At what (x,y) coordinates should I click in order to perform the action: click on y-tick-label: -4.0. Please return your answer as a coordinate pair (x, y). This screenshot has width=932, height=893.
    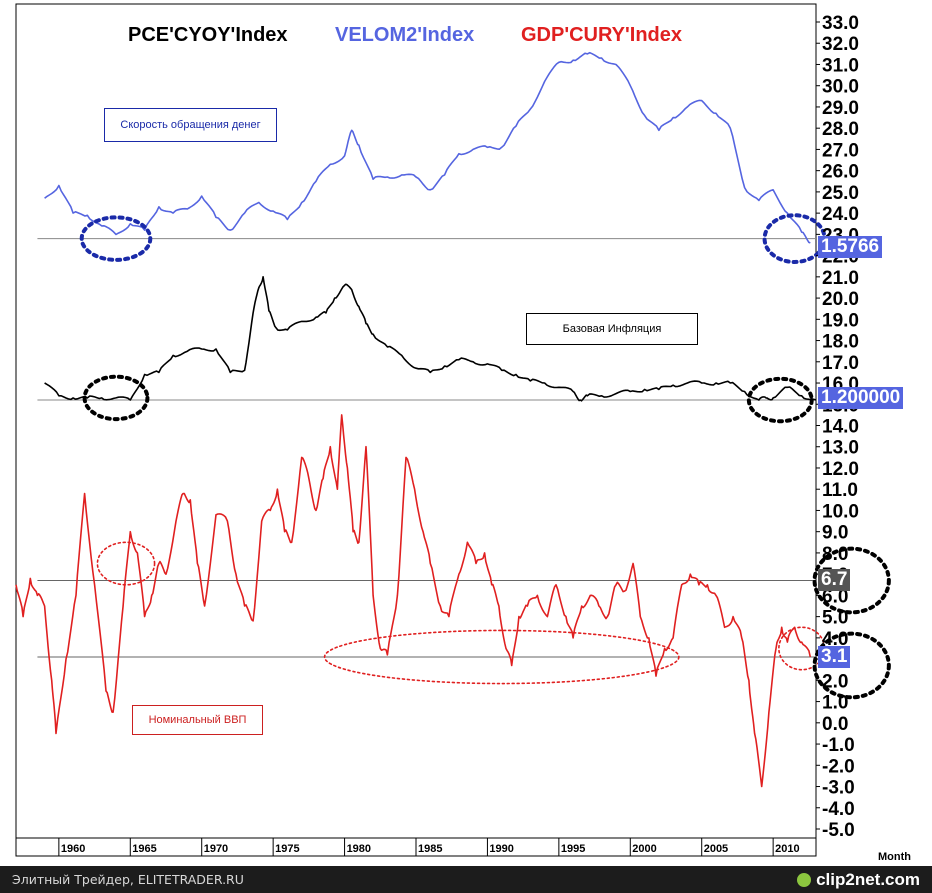
    Looking at the image, I should click on (838, 809).